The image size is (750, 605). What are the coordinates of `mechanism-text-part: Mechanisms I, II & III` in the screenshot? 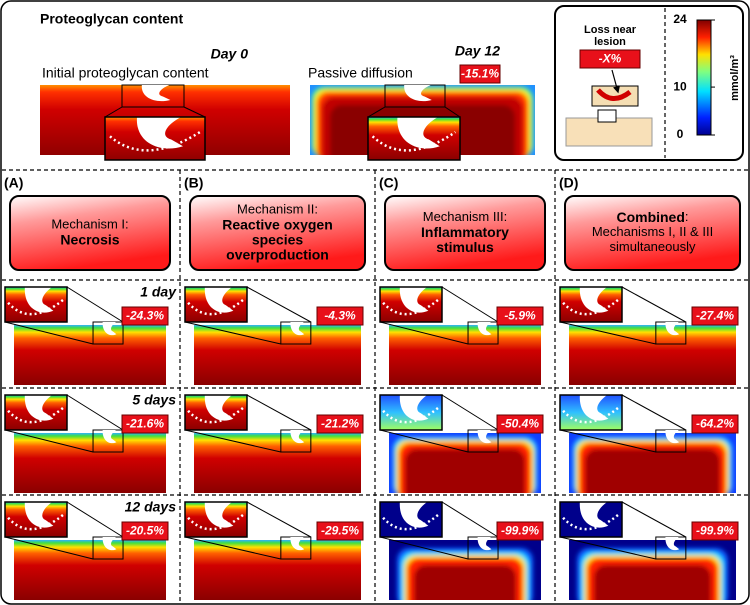 It's located at (652, 231).